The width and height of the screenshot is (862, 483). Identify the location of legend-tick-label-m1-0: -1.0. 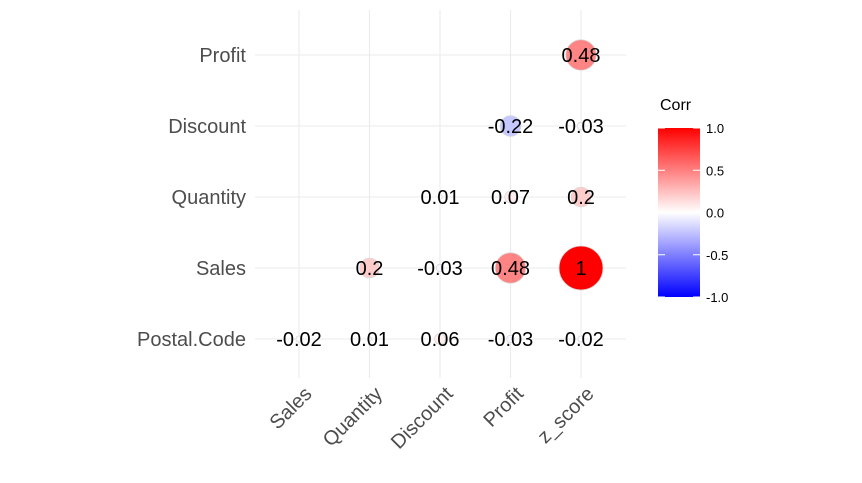
(717, 297).